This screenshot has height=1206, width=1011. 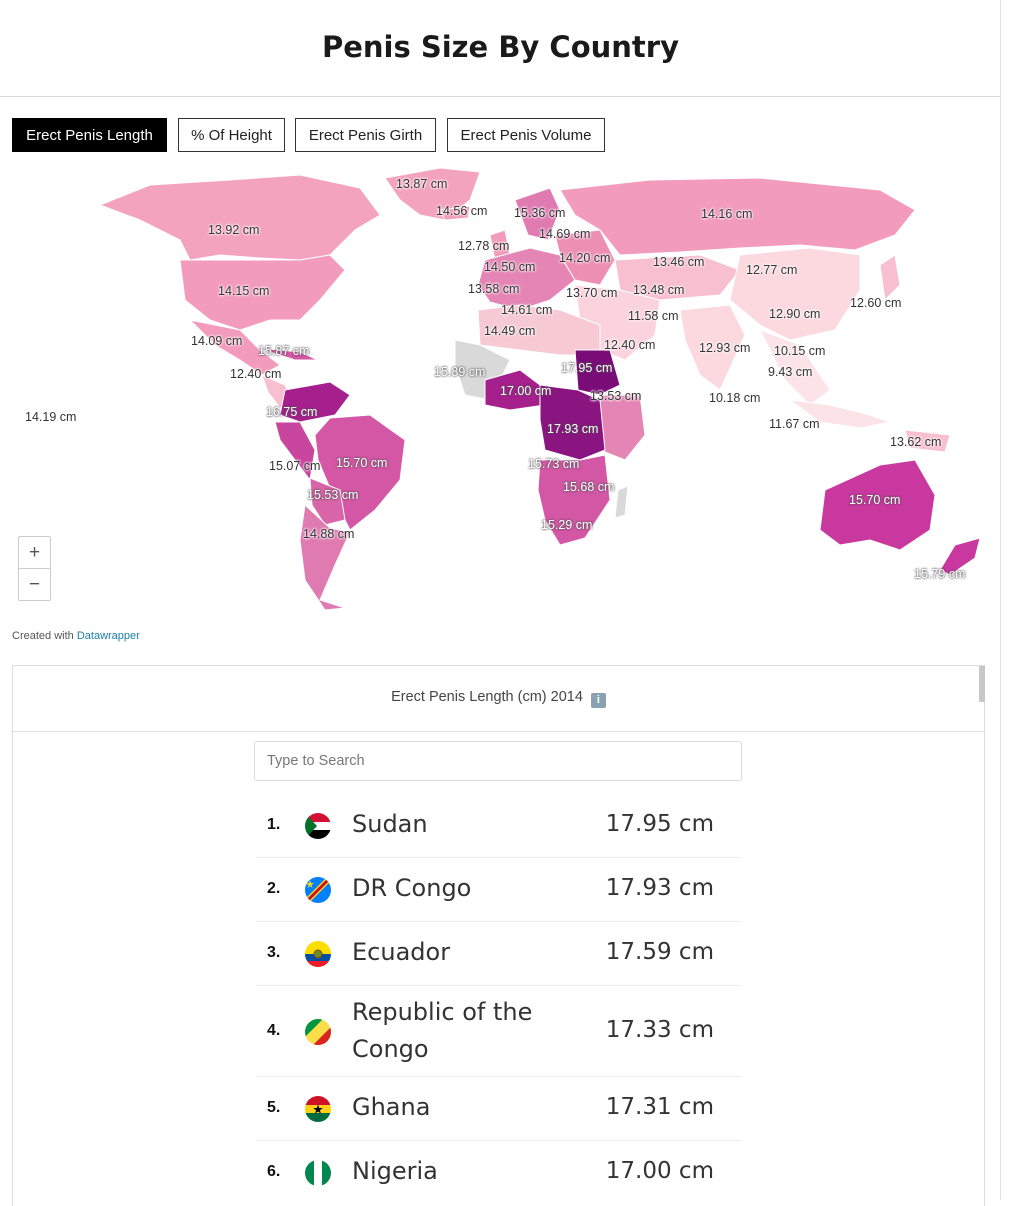 I want to click on length-value: 17.59 cm, so click(x=659, y=952).